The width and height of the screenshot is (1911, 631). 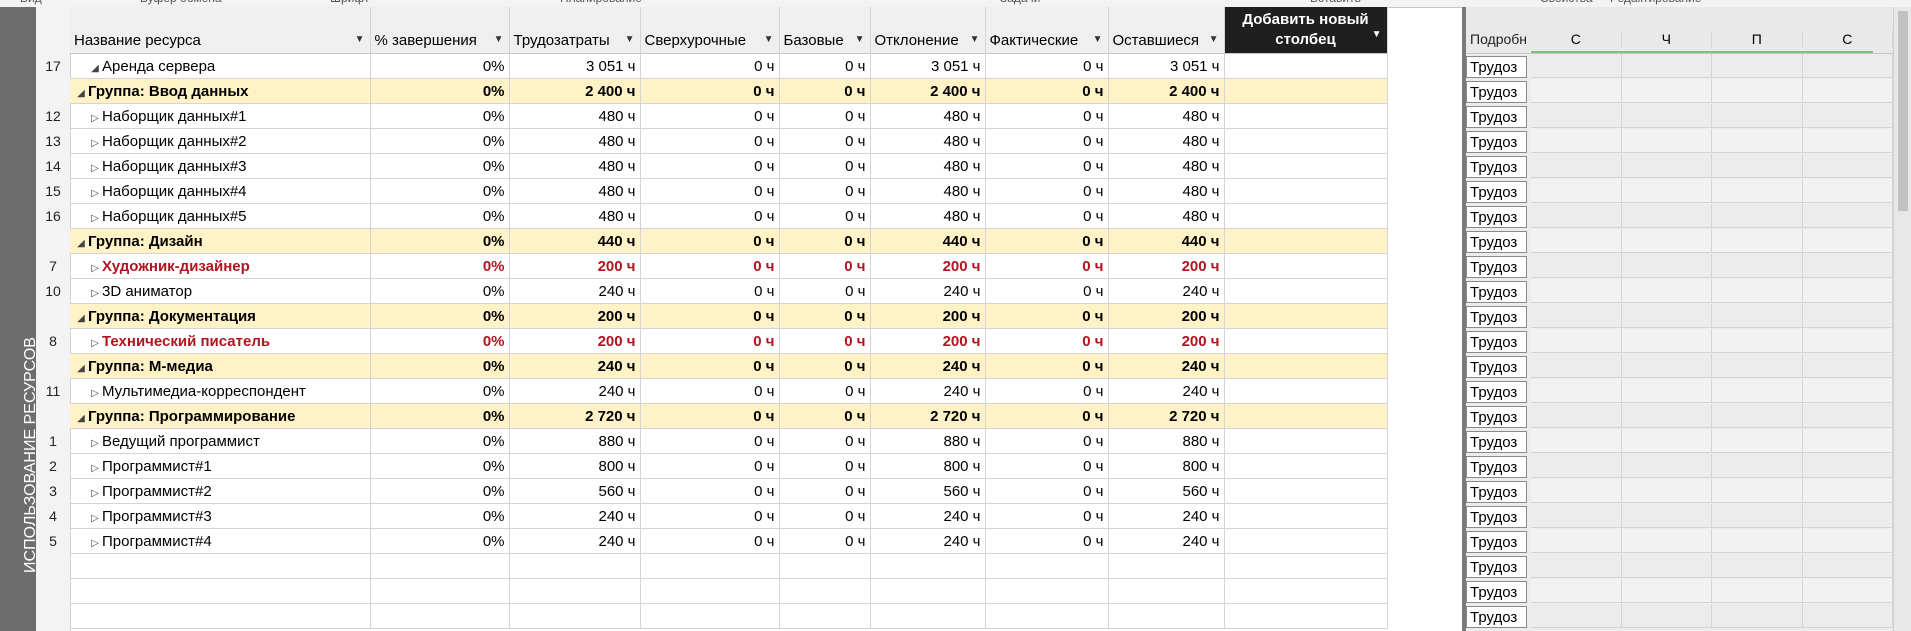 What do you see at coordinates (440, 216) in the screenshot?
I see `complete-cell: 0%` at bounding box center [440, 216].